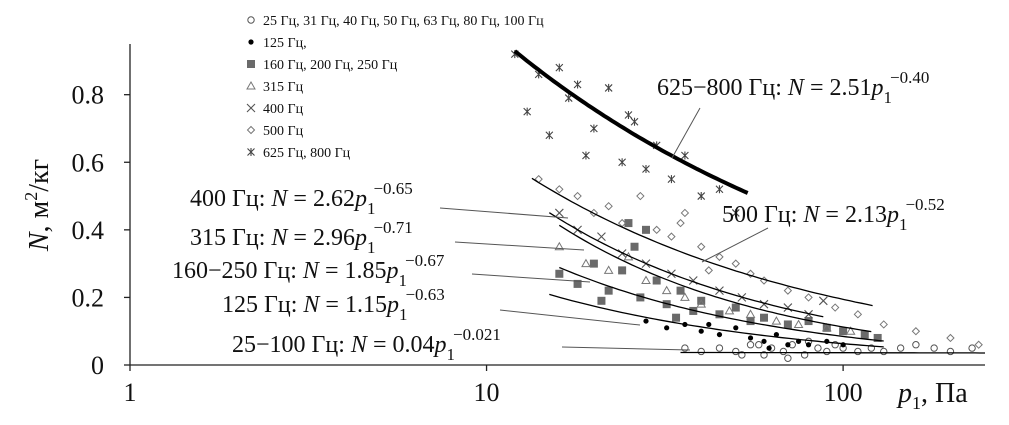 The image size is (1009, 425). What do you see at coordinates (843, 392) in the screenshot?
I see `x-tick-label: 100` at bounding box center [843, 392].